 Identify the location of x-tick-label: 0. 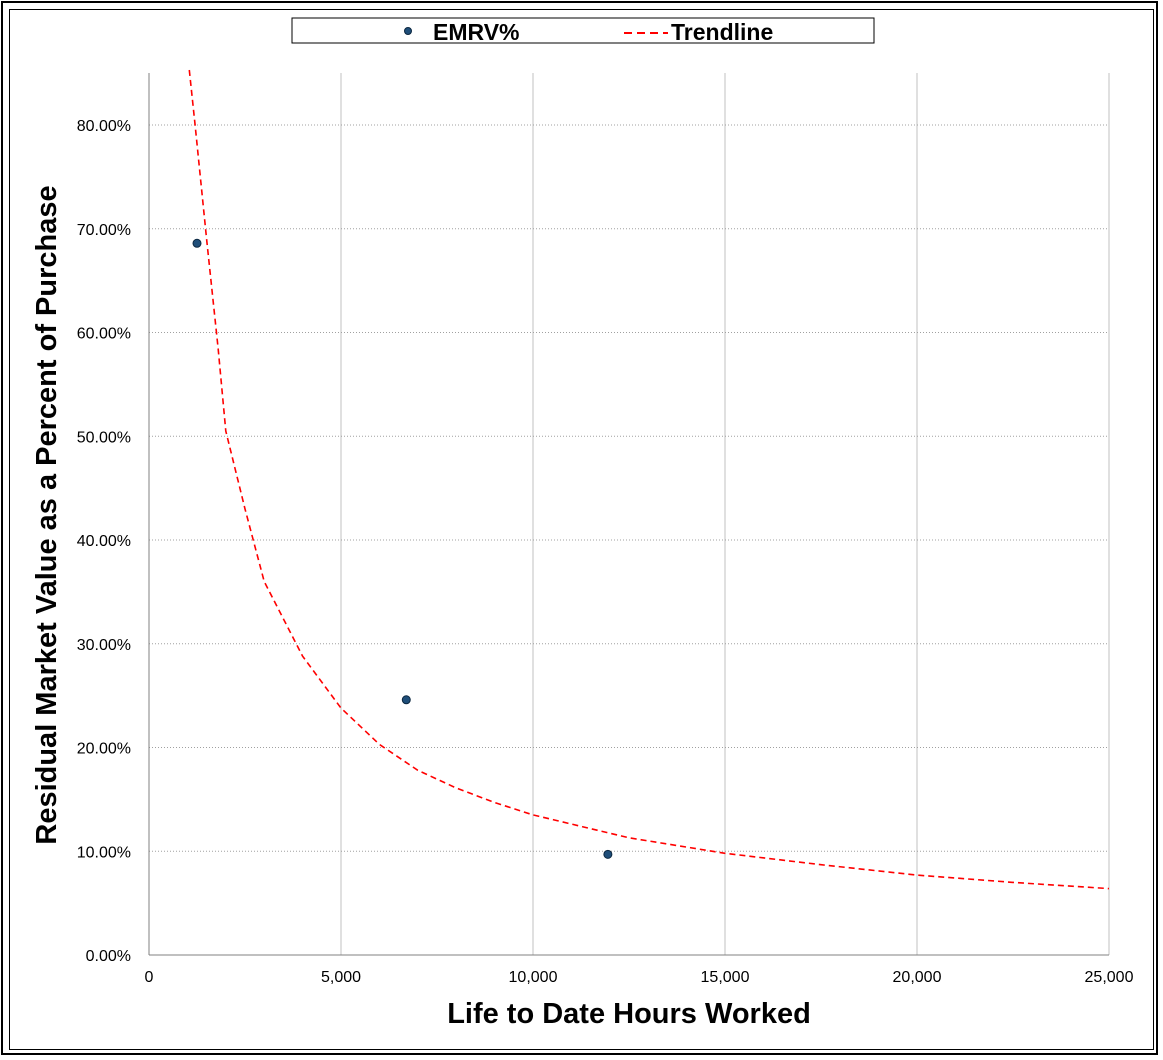
(149, 977).